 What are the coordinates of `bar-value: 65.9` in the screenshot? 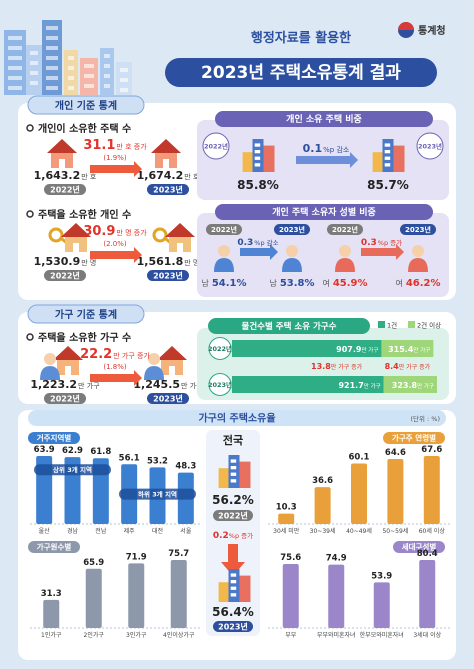 It's located at (93, 563).